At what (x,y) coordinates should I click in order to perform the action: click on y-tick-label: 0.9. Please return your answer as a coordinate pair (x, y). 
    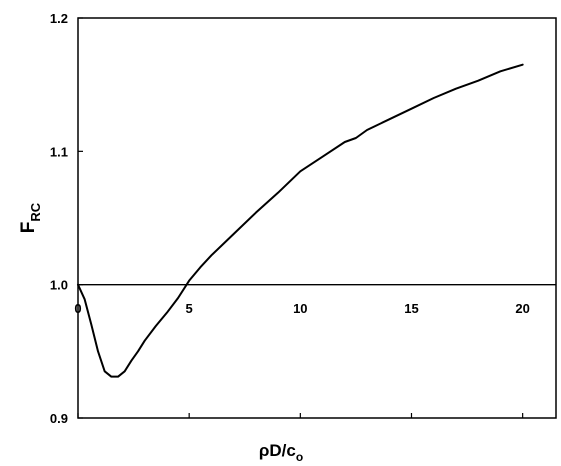
    Looking at the image, I should click on (59, 418).